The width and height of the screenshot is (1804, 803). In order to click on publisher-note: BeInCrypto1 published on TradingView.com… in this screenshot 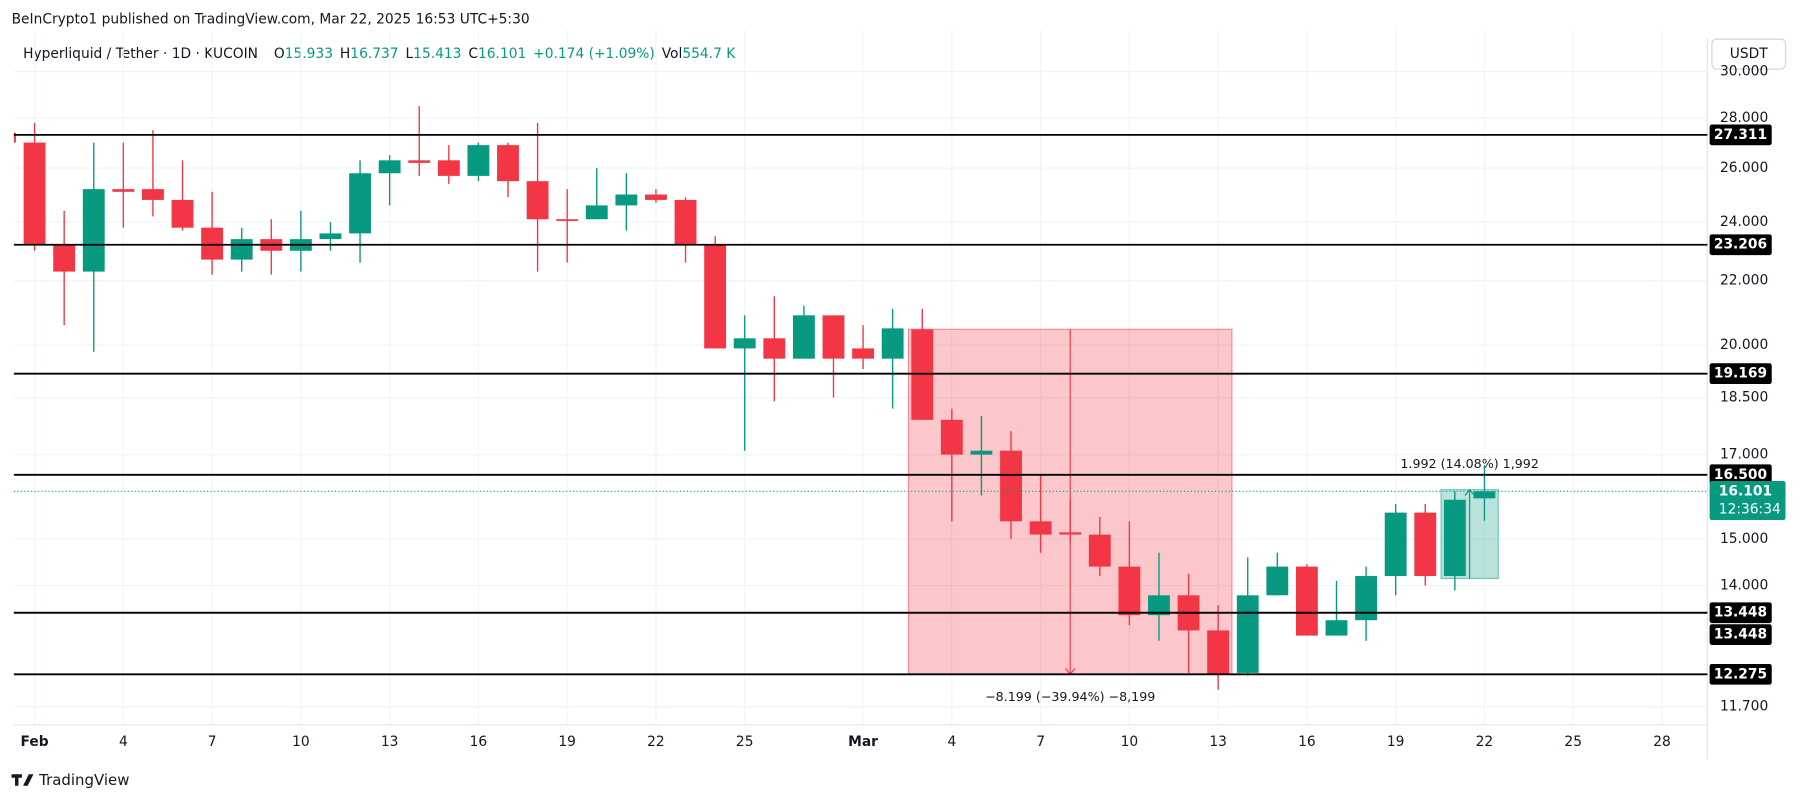, I will do `click(271, 20)`.